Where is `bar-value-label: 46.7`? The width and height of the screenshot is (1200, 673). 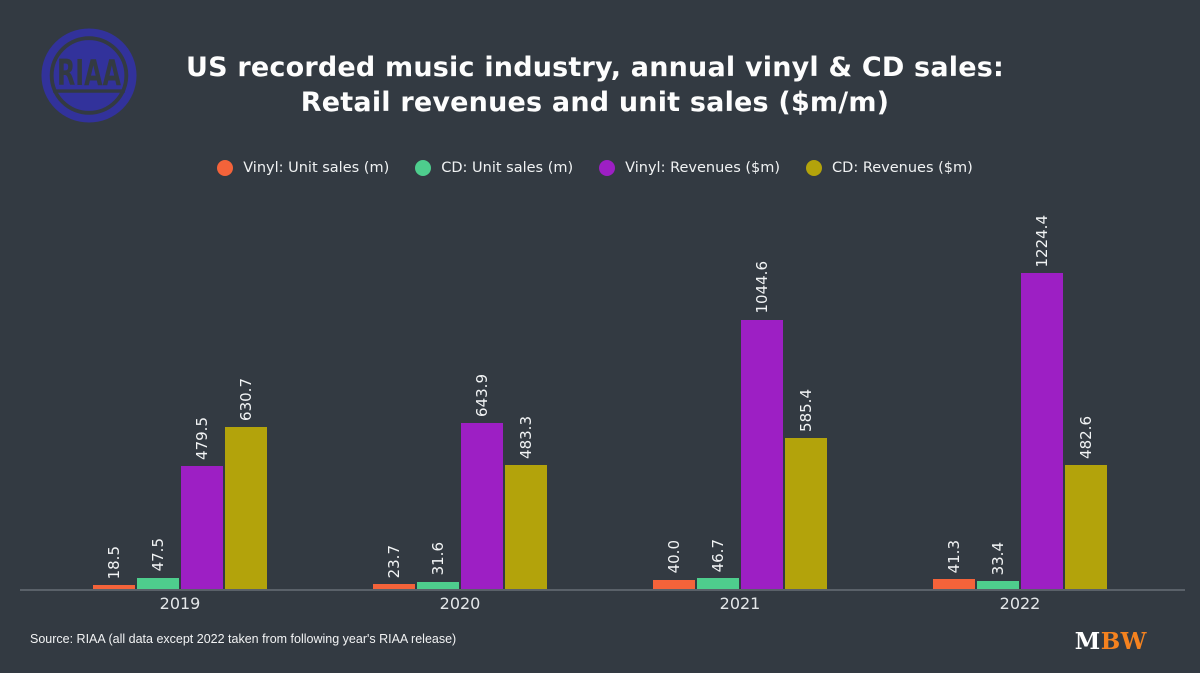 bar-value-label: 46.7 is located at coordinates (718, 555).